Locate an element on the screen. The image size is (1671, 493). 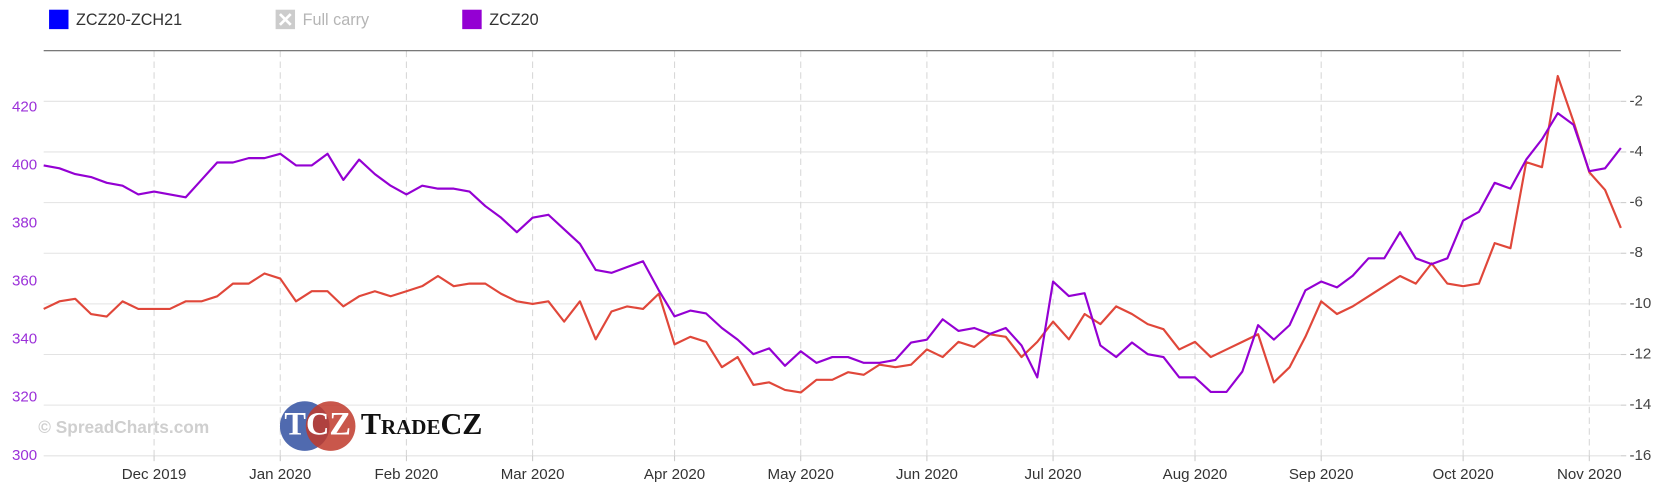
y2-tick-label: -4 is located at coordinates (1635, 151).